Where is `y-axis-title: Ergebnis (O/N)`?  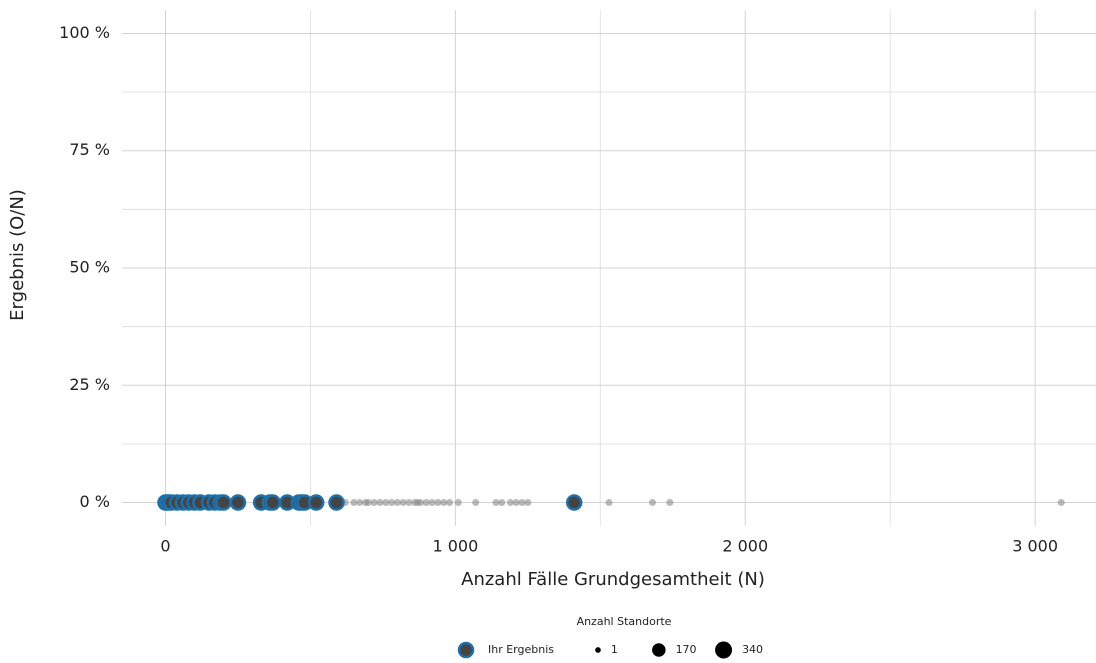 y-axis-title: Ergebnis (O/N) is located at coordinates (17, 255).